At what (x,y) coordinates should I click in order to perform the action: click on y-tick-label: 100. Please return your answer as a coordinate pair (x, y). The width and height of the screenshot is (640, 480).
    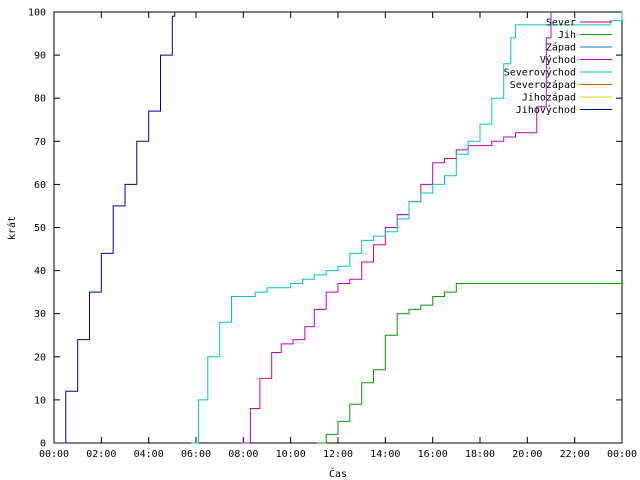
    Looking at the image, I should click on (37, 13).